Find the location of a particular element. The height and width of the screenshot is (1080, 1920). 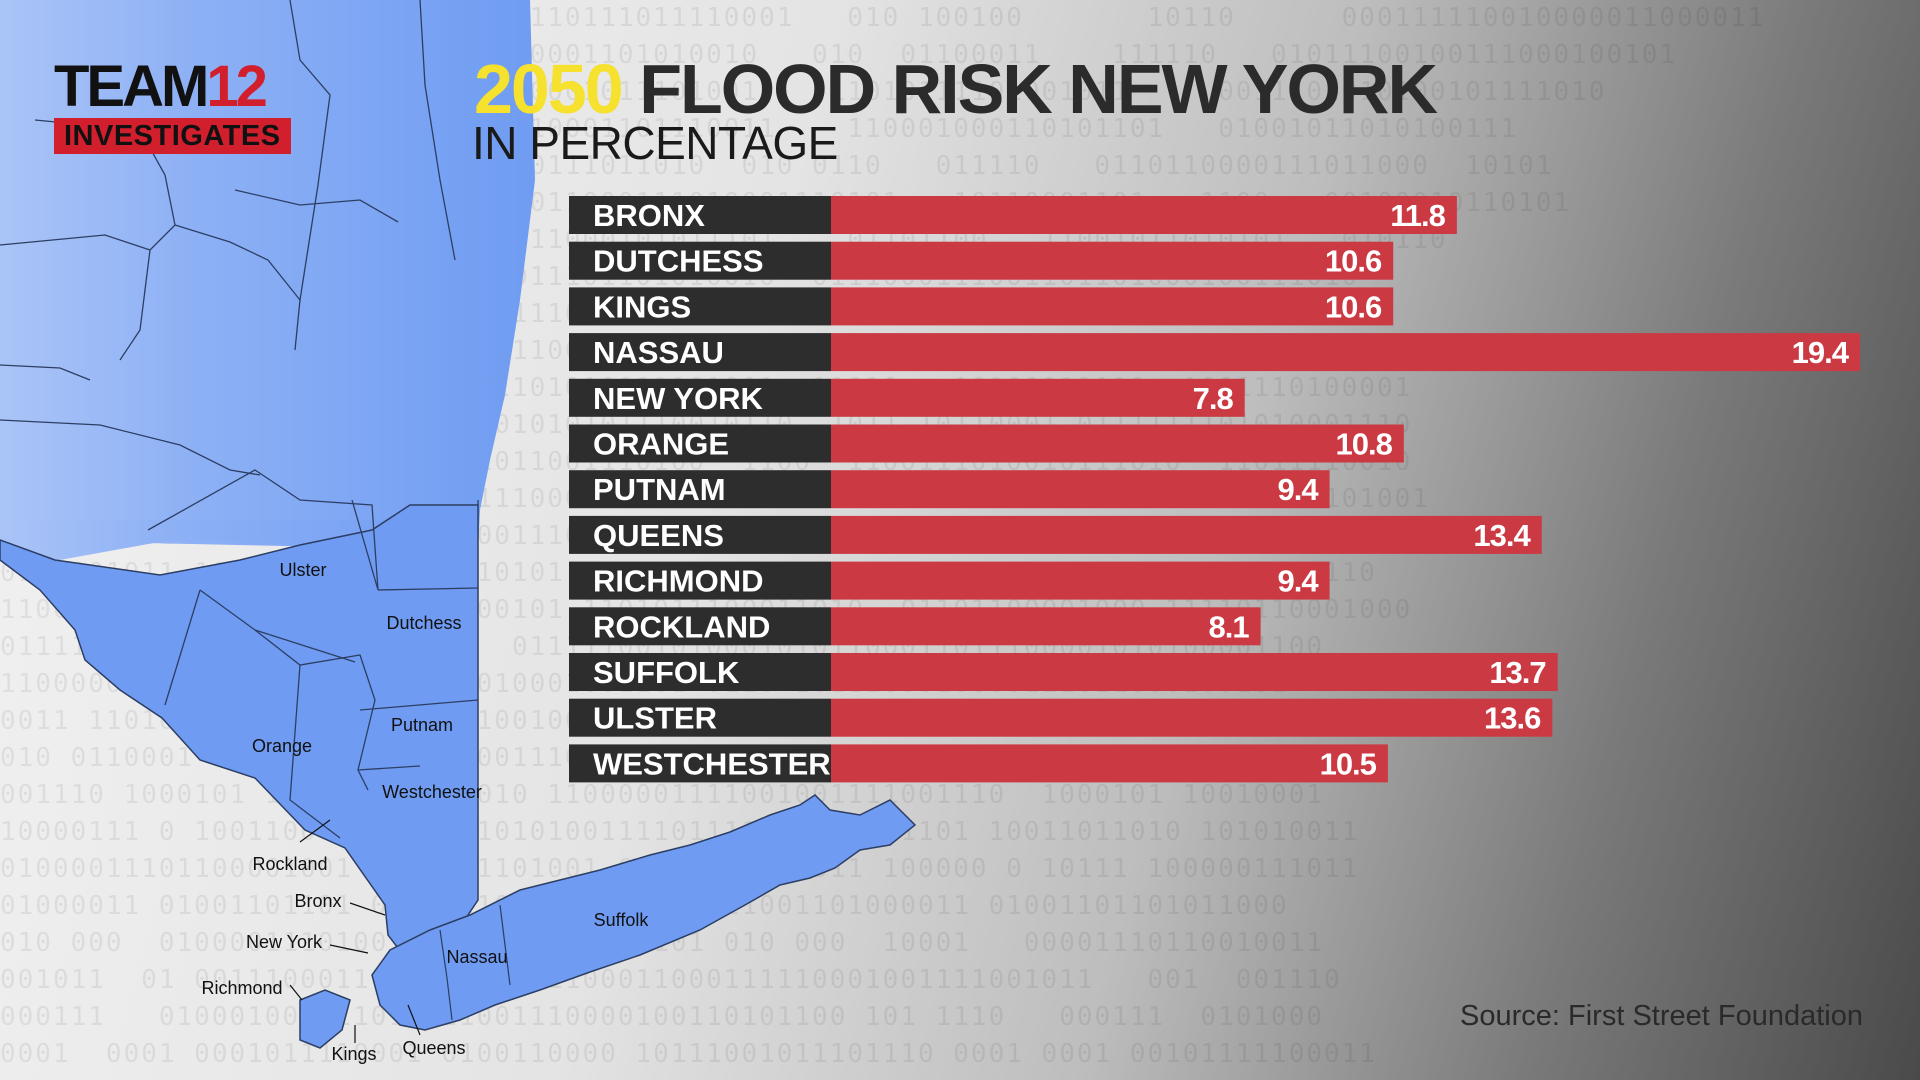

category-label-kings: KINGS is located at coordinates (642, 306).